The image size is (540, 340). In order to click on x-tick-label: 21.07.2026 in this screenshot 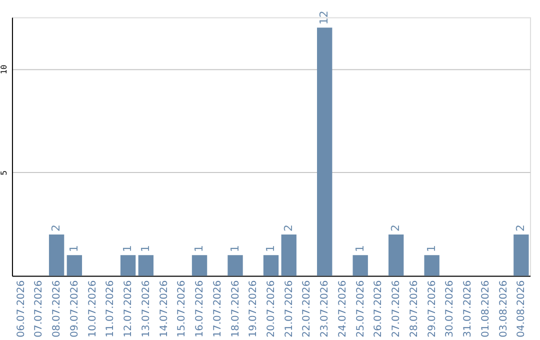, I will do `click(289, 309)`.